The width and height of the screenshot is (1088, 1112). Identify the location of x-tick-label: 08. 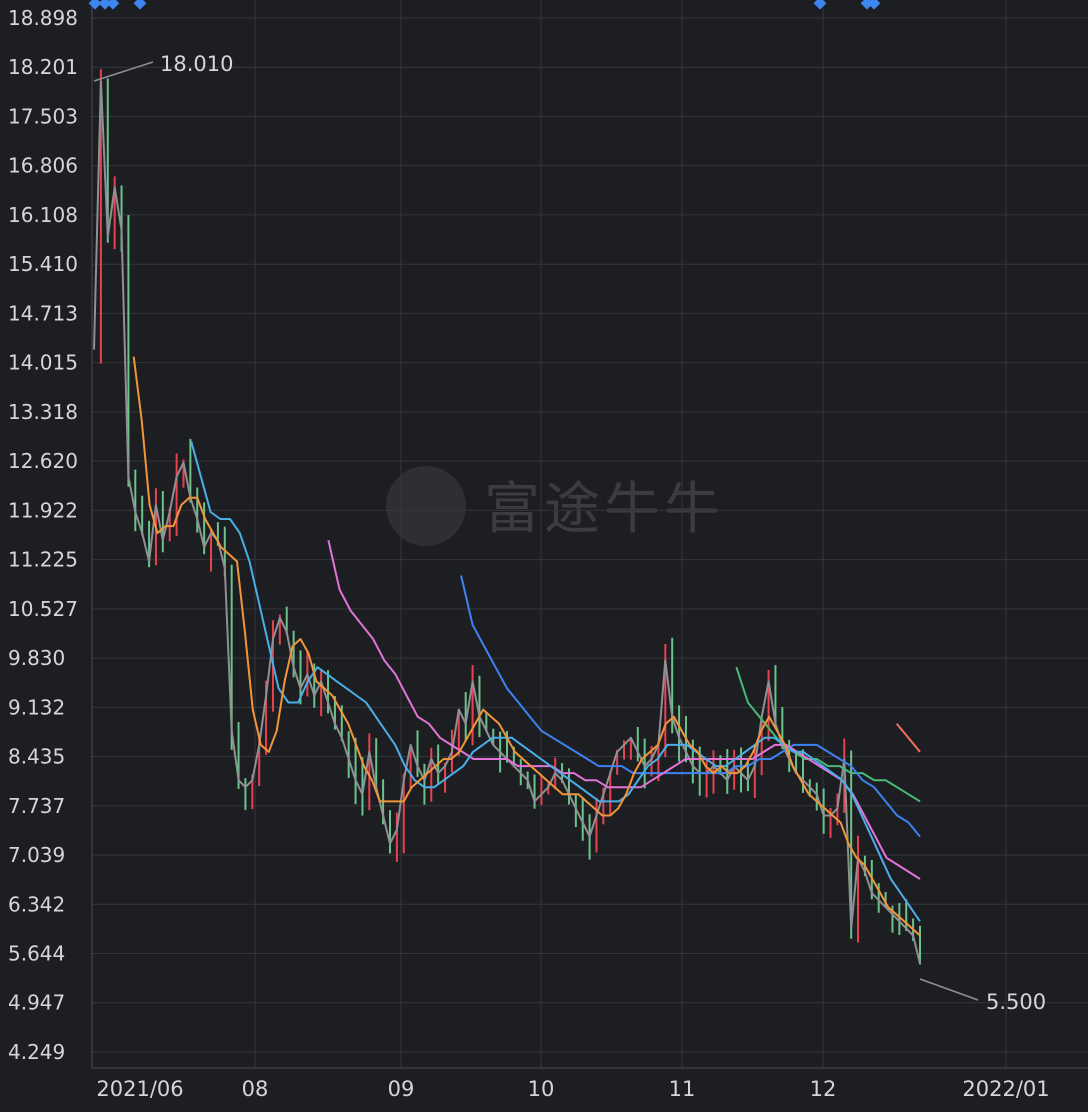
(255, 1089).